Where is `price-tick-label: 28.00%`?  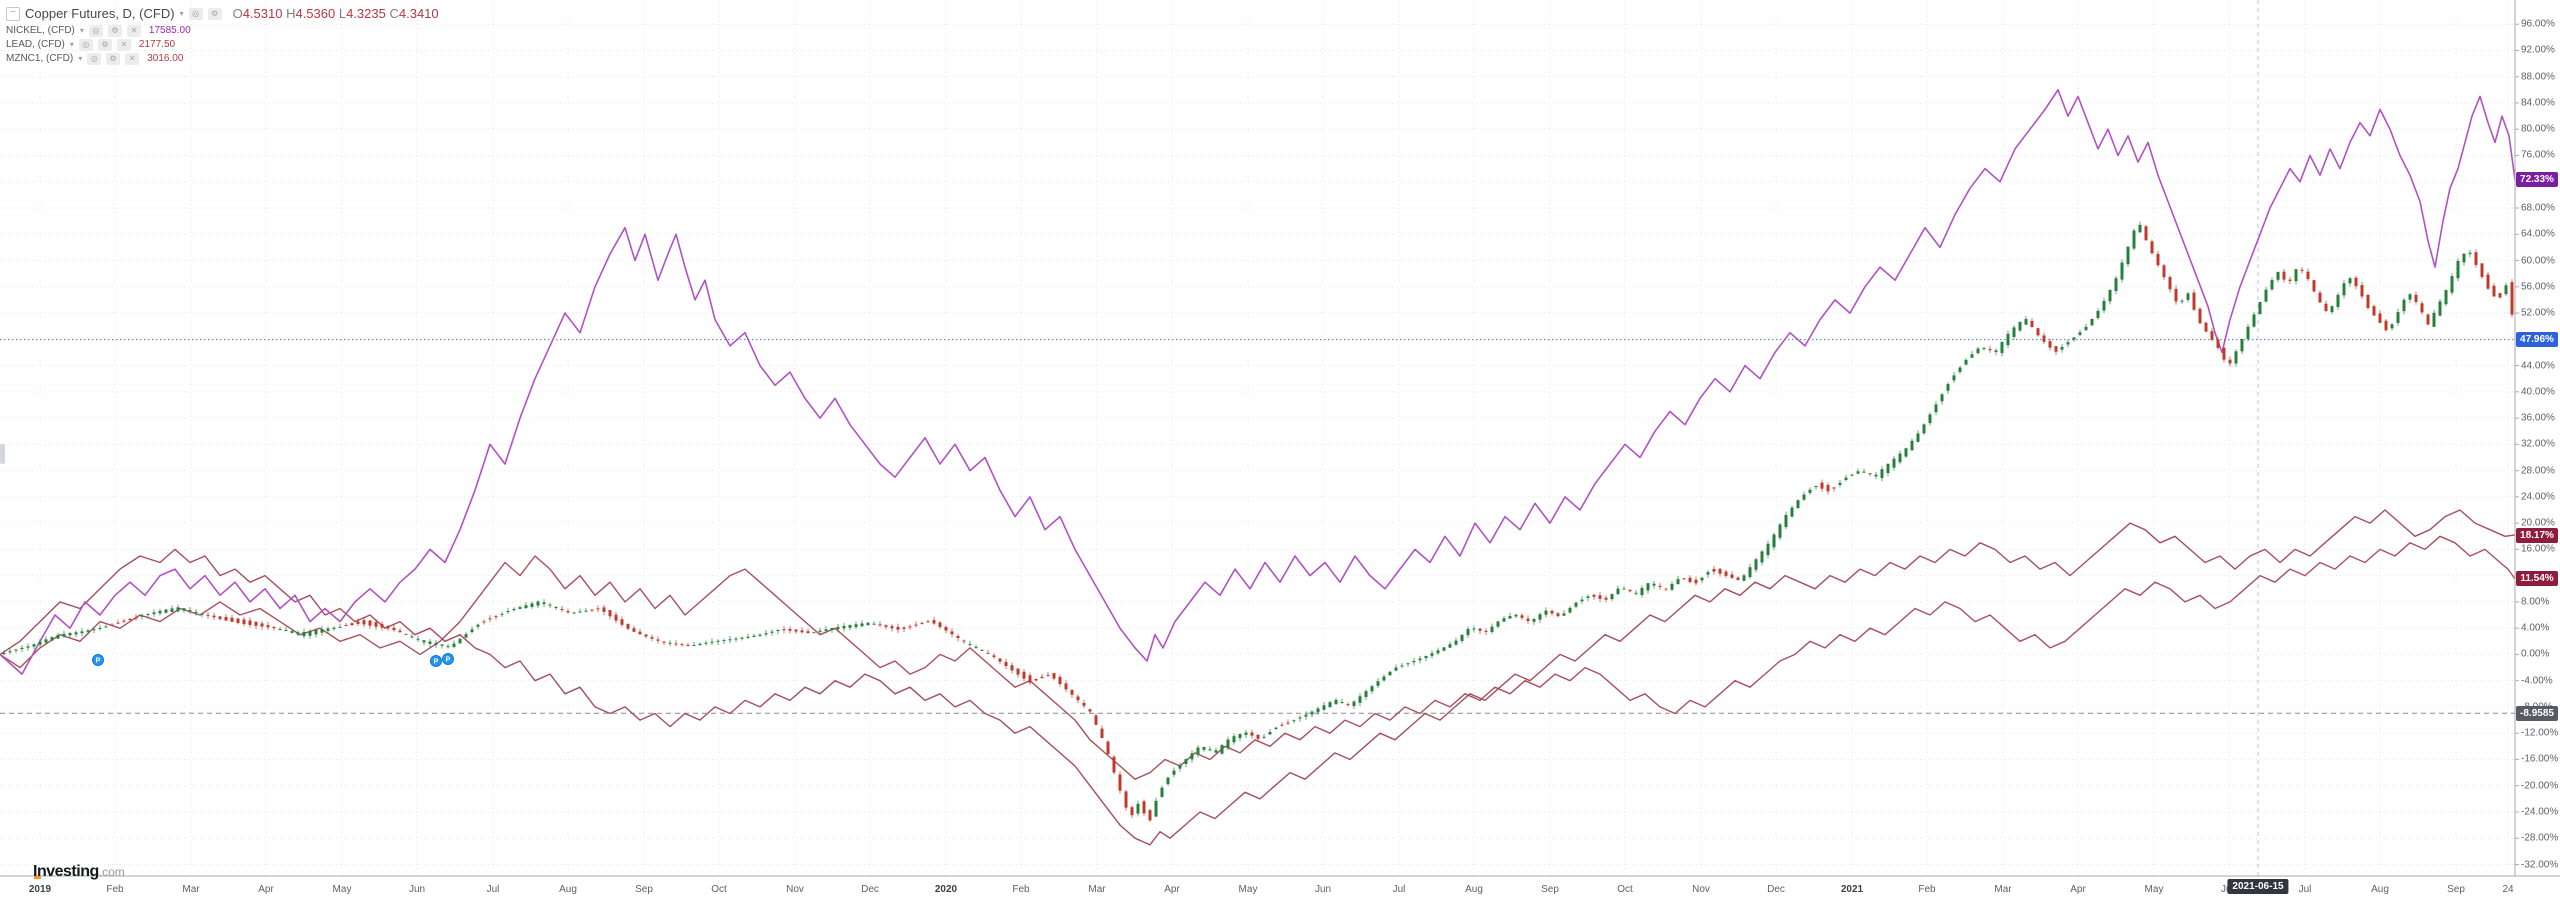 price-tick-label: 28.00% is located at coordinates (2538, 471).